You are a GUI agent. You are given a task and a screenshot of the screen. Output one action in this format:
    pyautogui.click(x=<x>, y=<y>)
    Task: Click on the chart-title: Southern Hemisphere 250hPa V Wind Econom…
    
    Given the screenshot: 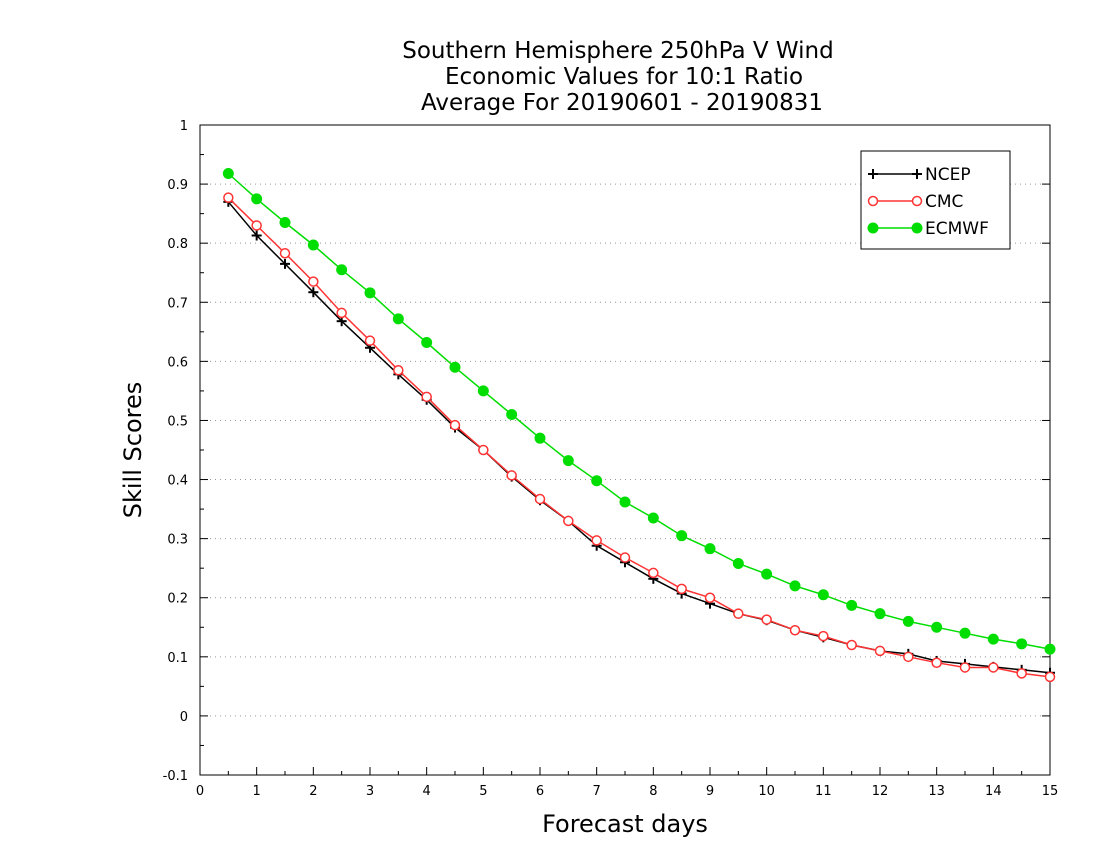 What is the action you would take?
    pyautogui.click(x=617, y=77)
    